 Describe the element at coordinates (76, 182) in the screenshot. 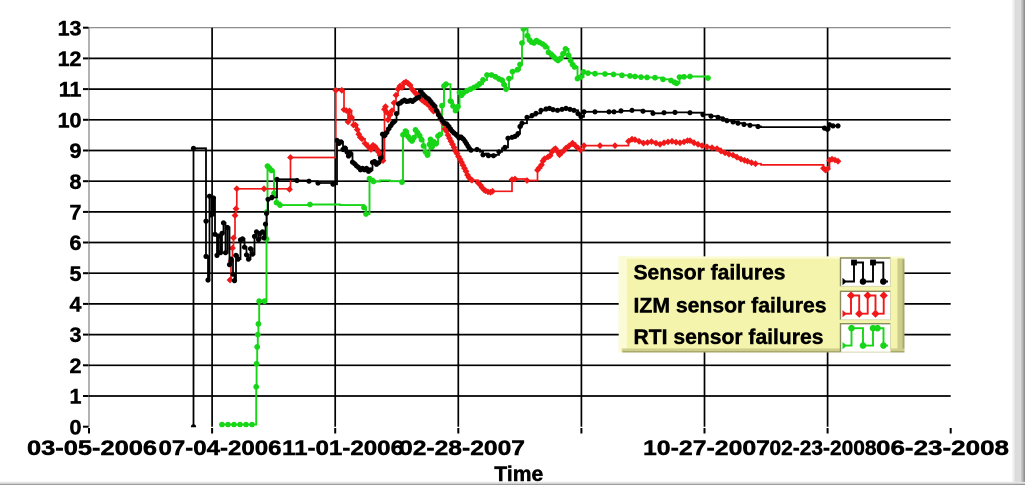

I see `svg-text: 8` at that location.